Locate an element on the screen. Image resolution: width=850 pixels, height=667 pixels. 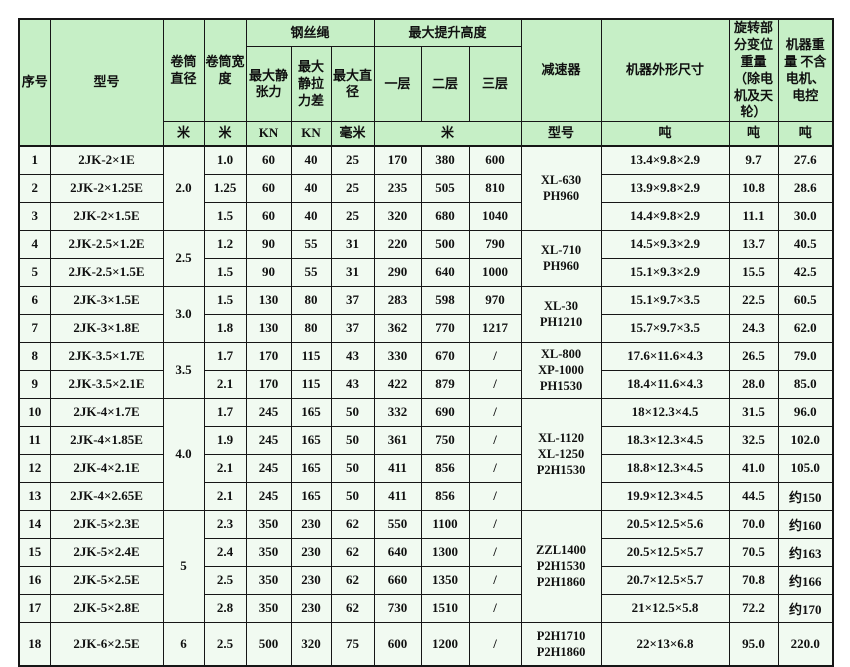
cell-dimensions: 15.1×9.7×3.5 is located at coordinates (665, 300).